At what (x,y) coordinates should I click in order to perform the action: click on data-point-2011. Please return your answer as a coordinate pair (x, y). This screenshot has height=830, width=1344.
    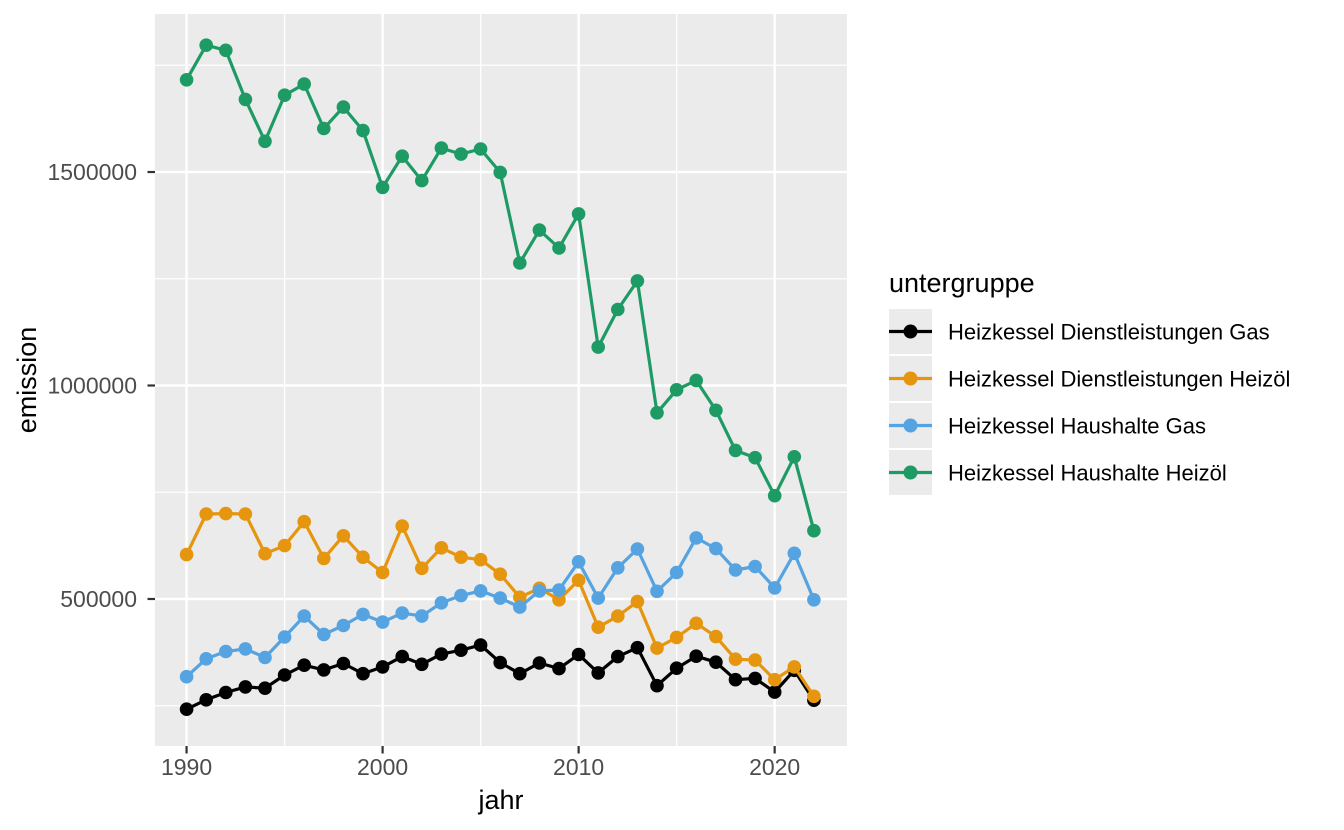
    Looking at the image, I should click on (598, 627).